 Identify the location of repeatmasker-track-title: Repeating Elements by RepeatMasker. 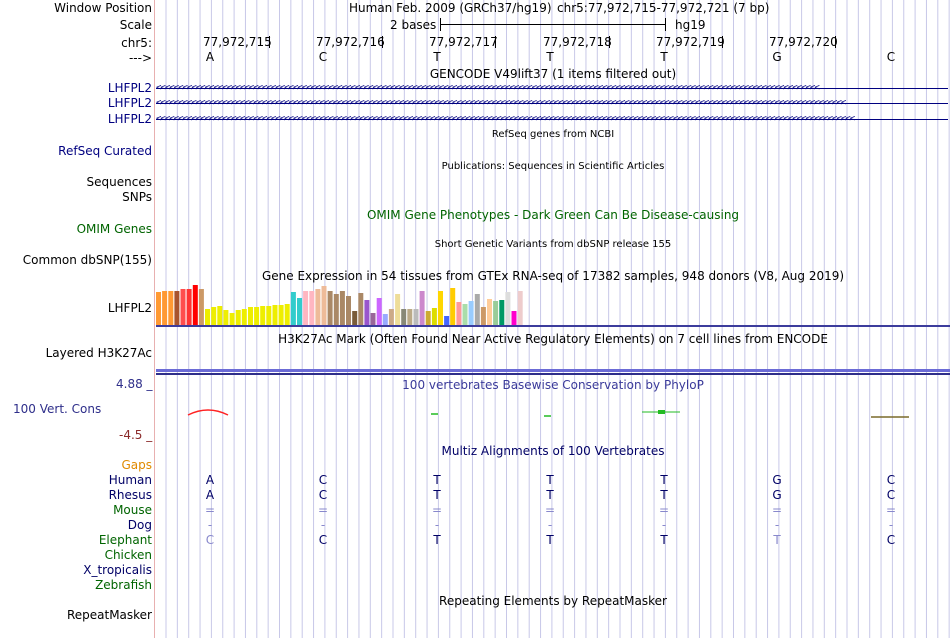
(553, 601).